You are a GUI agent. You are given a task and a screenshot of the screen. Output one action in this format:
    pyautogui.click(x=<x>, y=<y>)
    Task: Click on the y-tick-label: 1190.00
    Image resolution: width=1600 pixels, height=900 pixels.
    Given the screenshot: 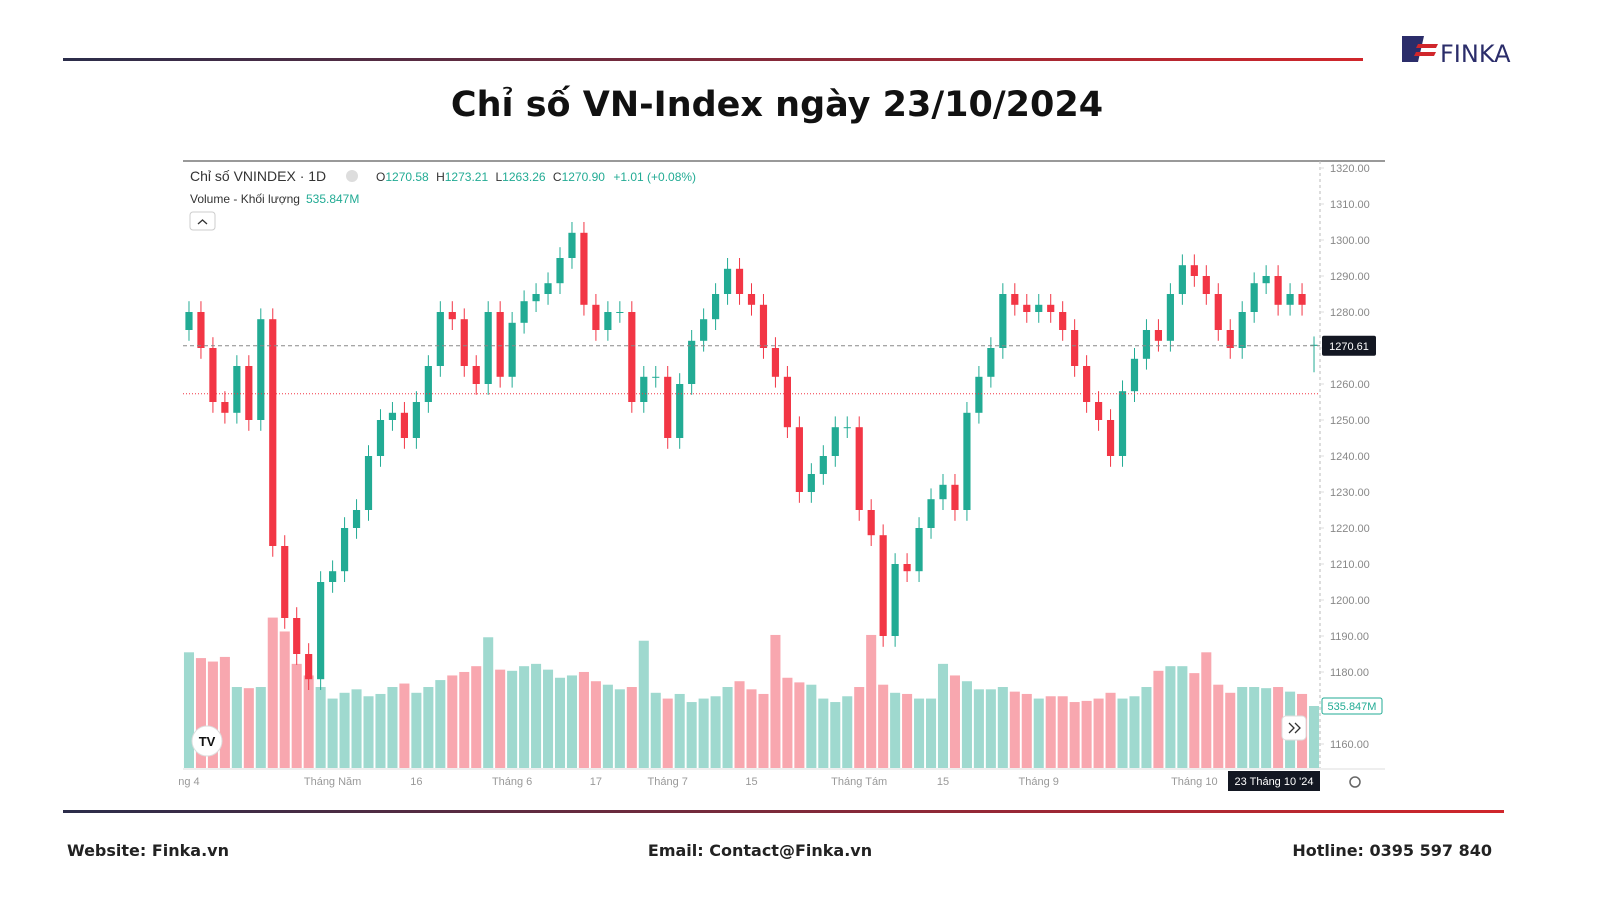 What is the action you would take?
    pyautogui.click(x=1349, y=637)
    